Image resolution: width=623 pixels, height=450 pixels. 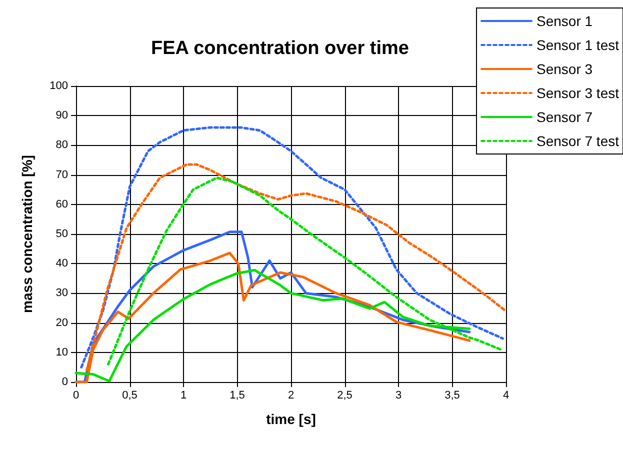 What do you see at coordinates (578, 93) in the screenshot?
I see `legend-label: Sensor 3 test` at bounding box center [578, 93].